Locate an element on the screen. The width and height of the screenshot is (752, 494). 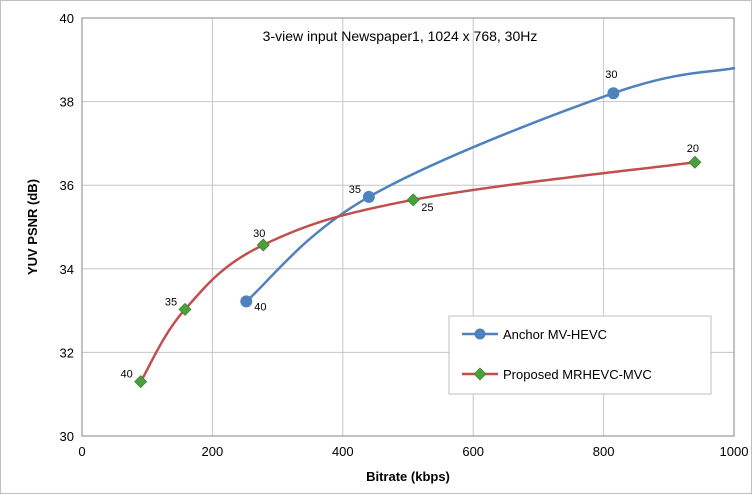
y-tick-label: 36 is located at coordinates (67, 185).